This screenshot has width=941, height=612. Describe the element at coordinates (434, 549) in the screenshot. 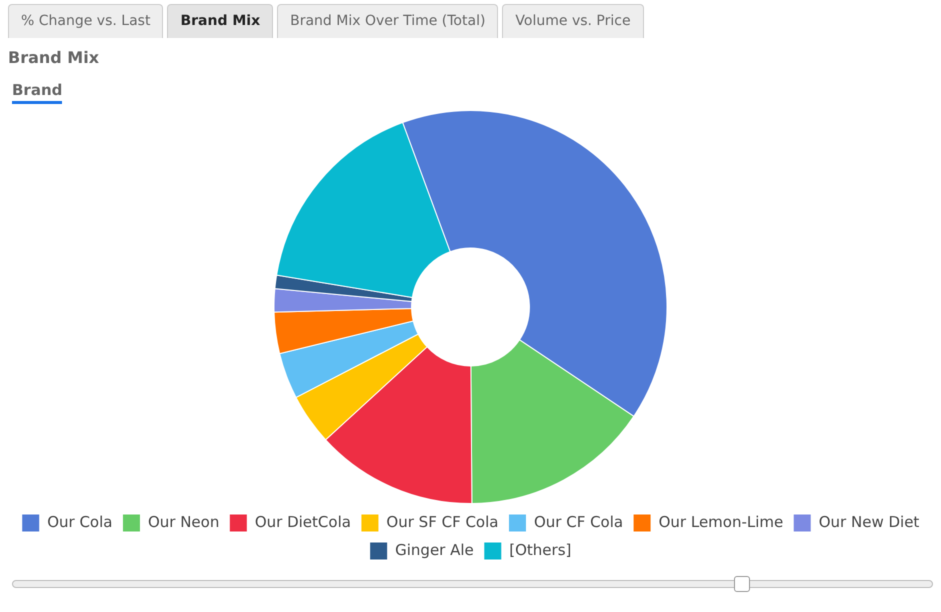

I see `legend-label: Ginger Ale` at that location.